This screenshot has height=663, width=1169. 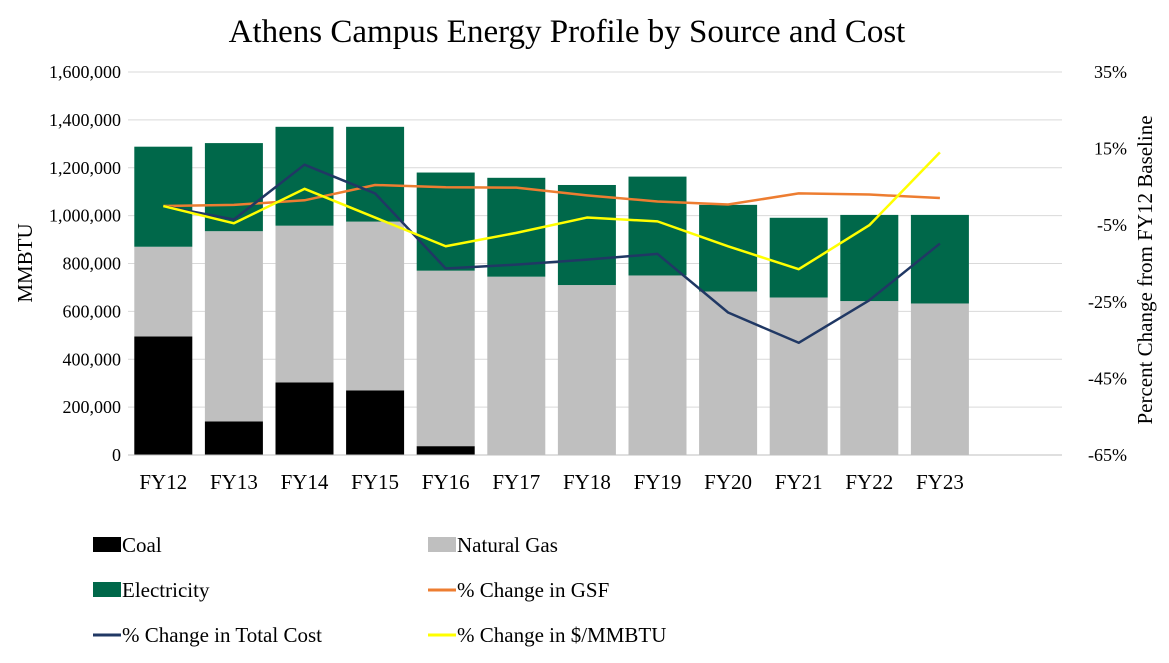 What do you see at coordinates (728, 482) in the screenshot?
I see `x-tick-label: FY20` at bounding box center [728, 482].